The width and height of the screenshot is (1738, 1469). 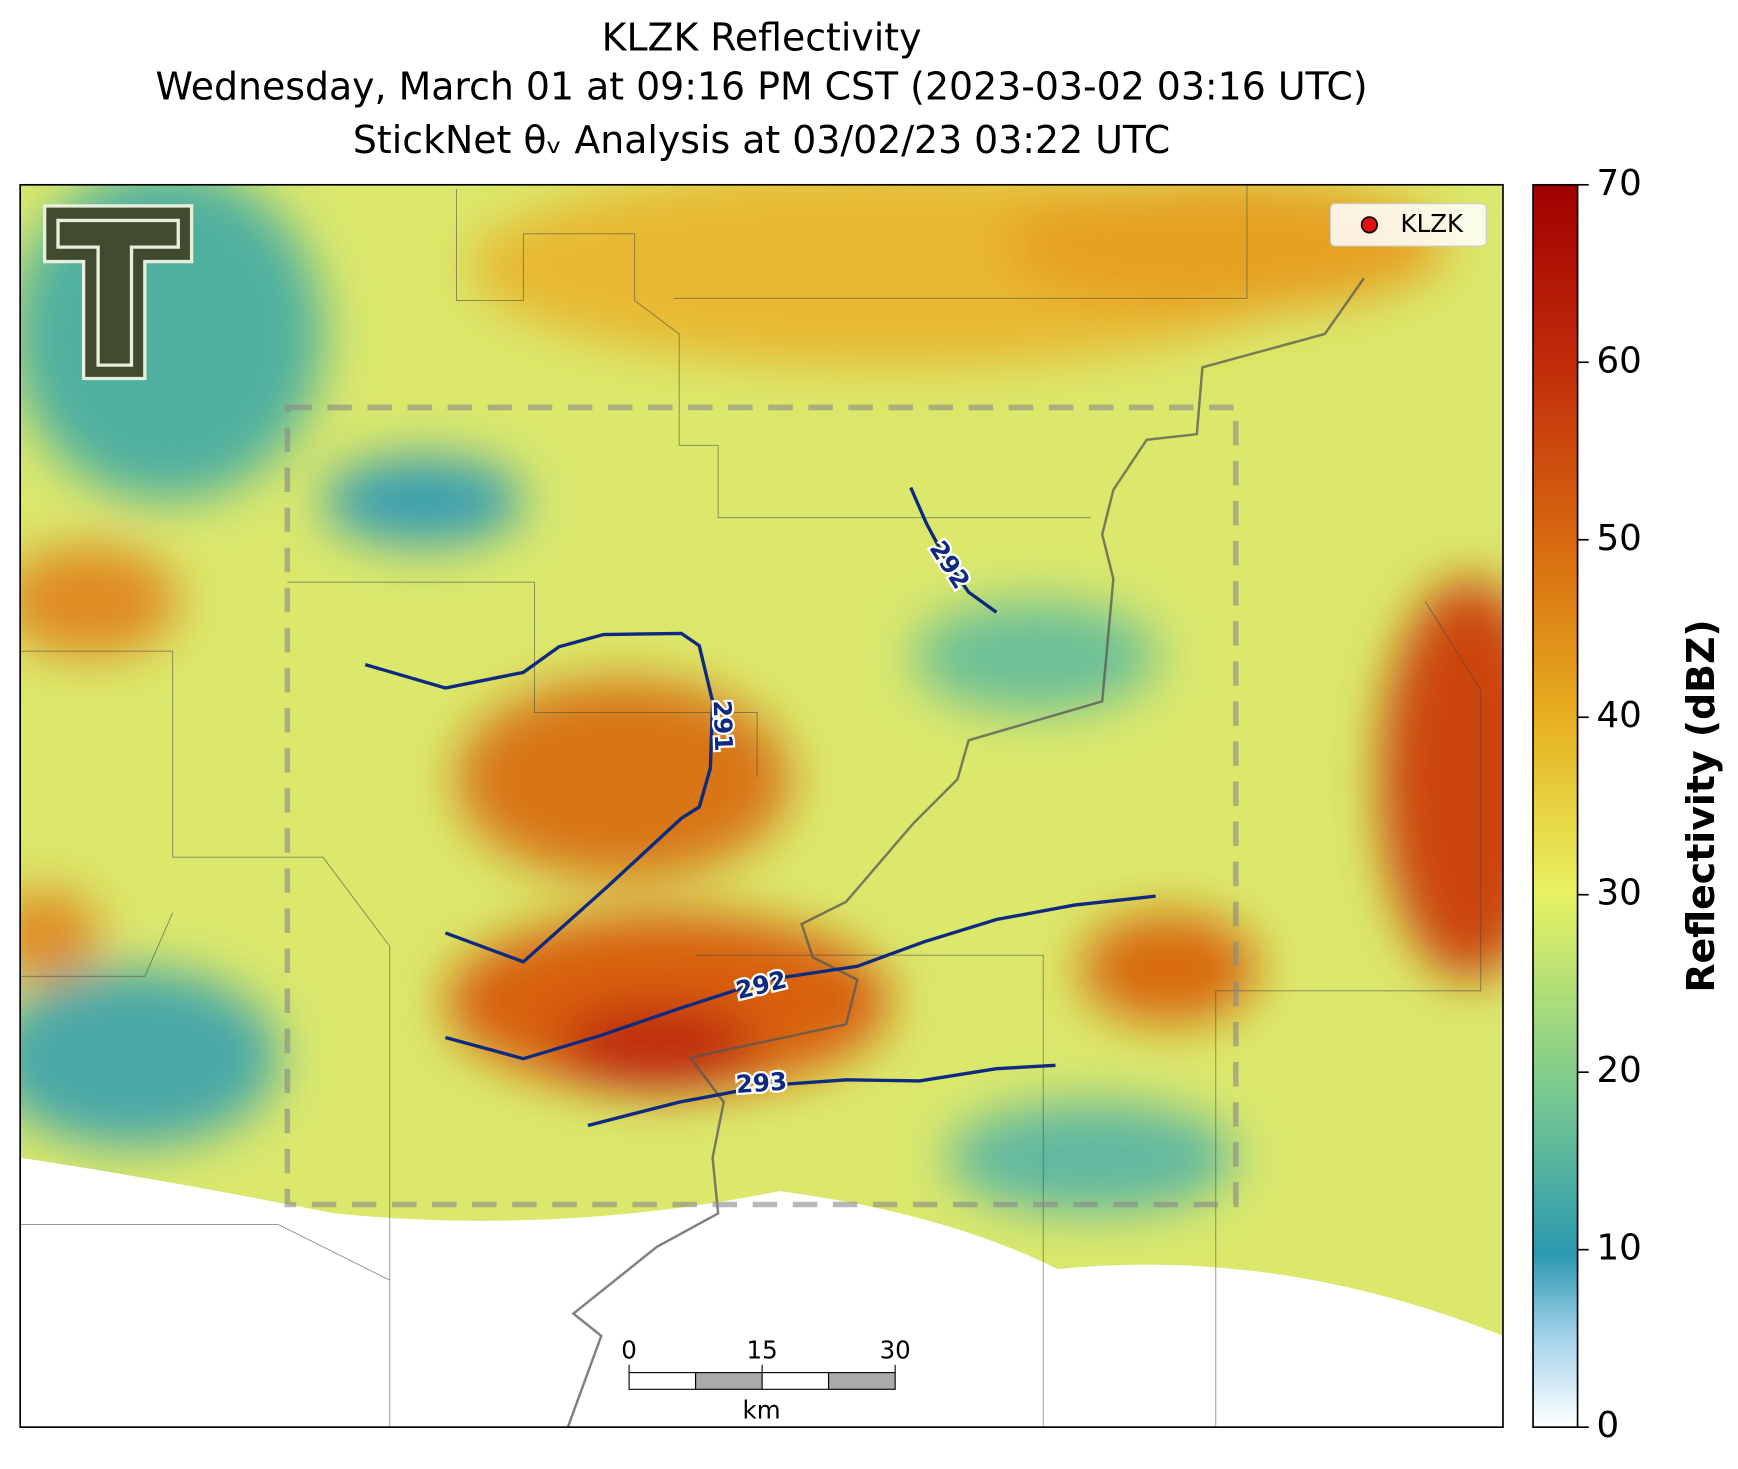 What do you see at coordinates (1618, 183) in the screenshot?
I see `colorbar-tick-label: 70` at bounding box center [1618, 183].